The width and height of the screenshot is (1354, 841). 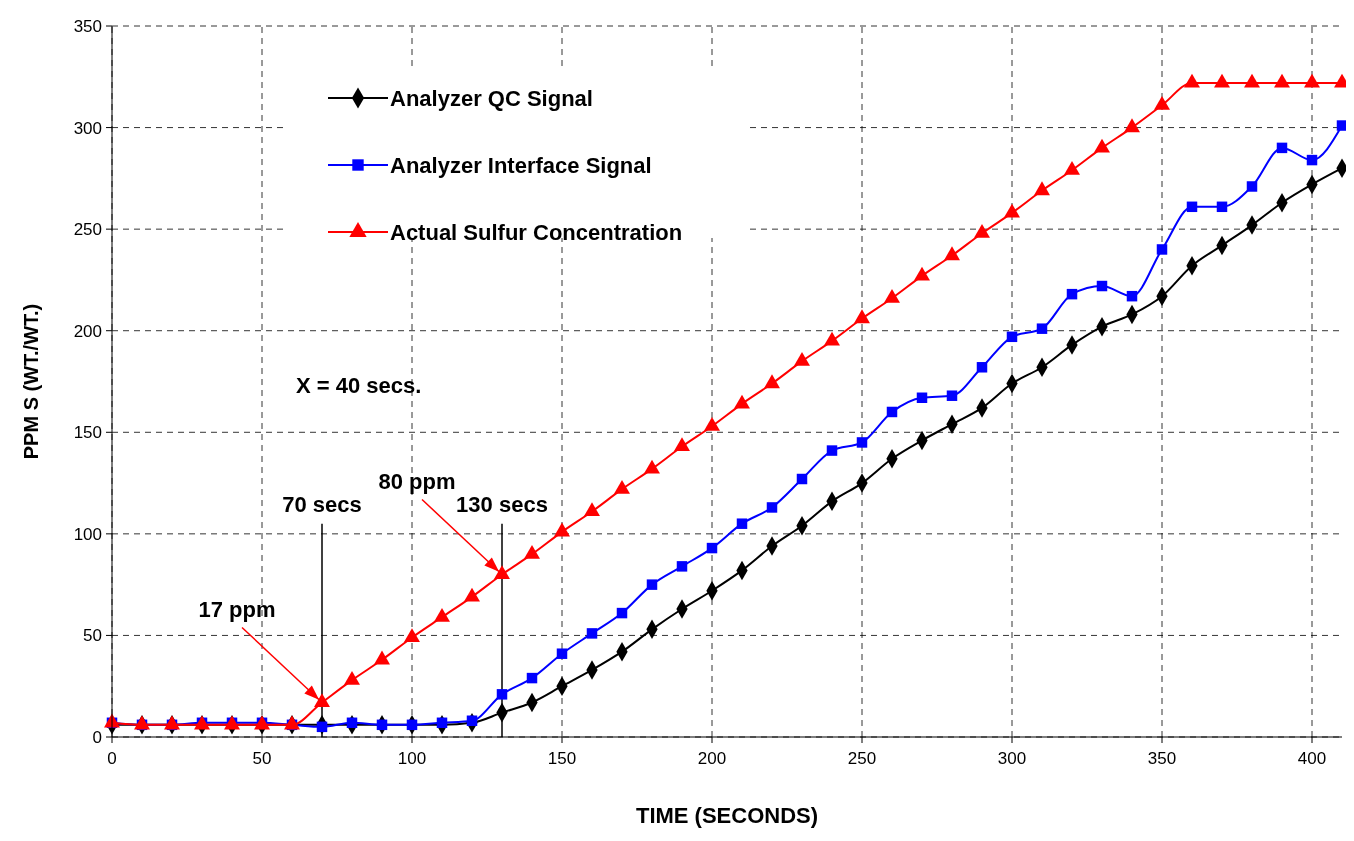 What do you see at coordinates (87, 433) in the screenshot?
I see `y-tick-label: 150` at bounding box center [87, 433].